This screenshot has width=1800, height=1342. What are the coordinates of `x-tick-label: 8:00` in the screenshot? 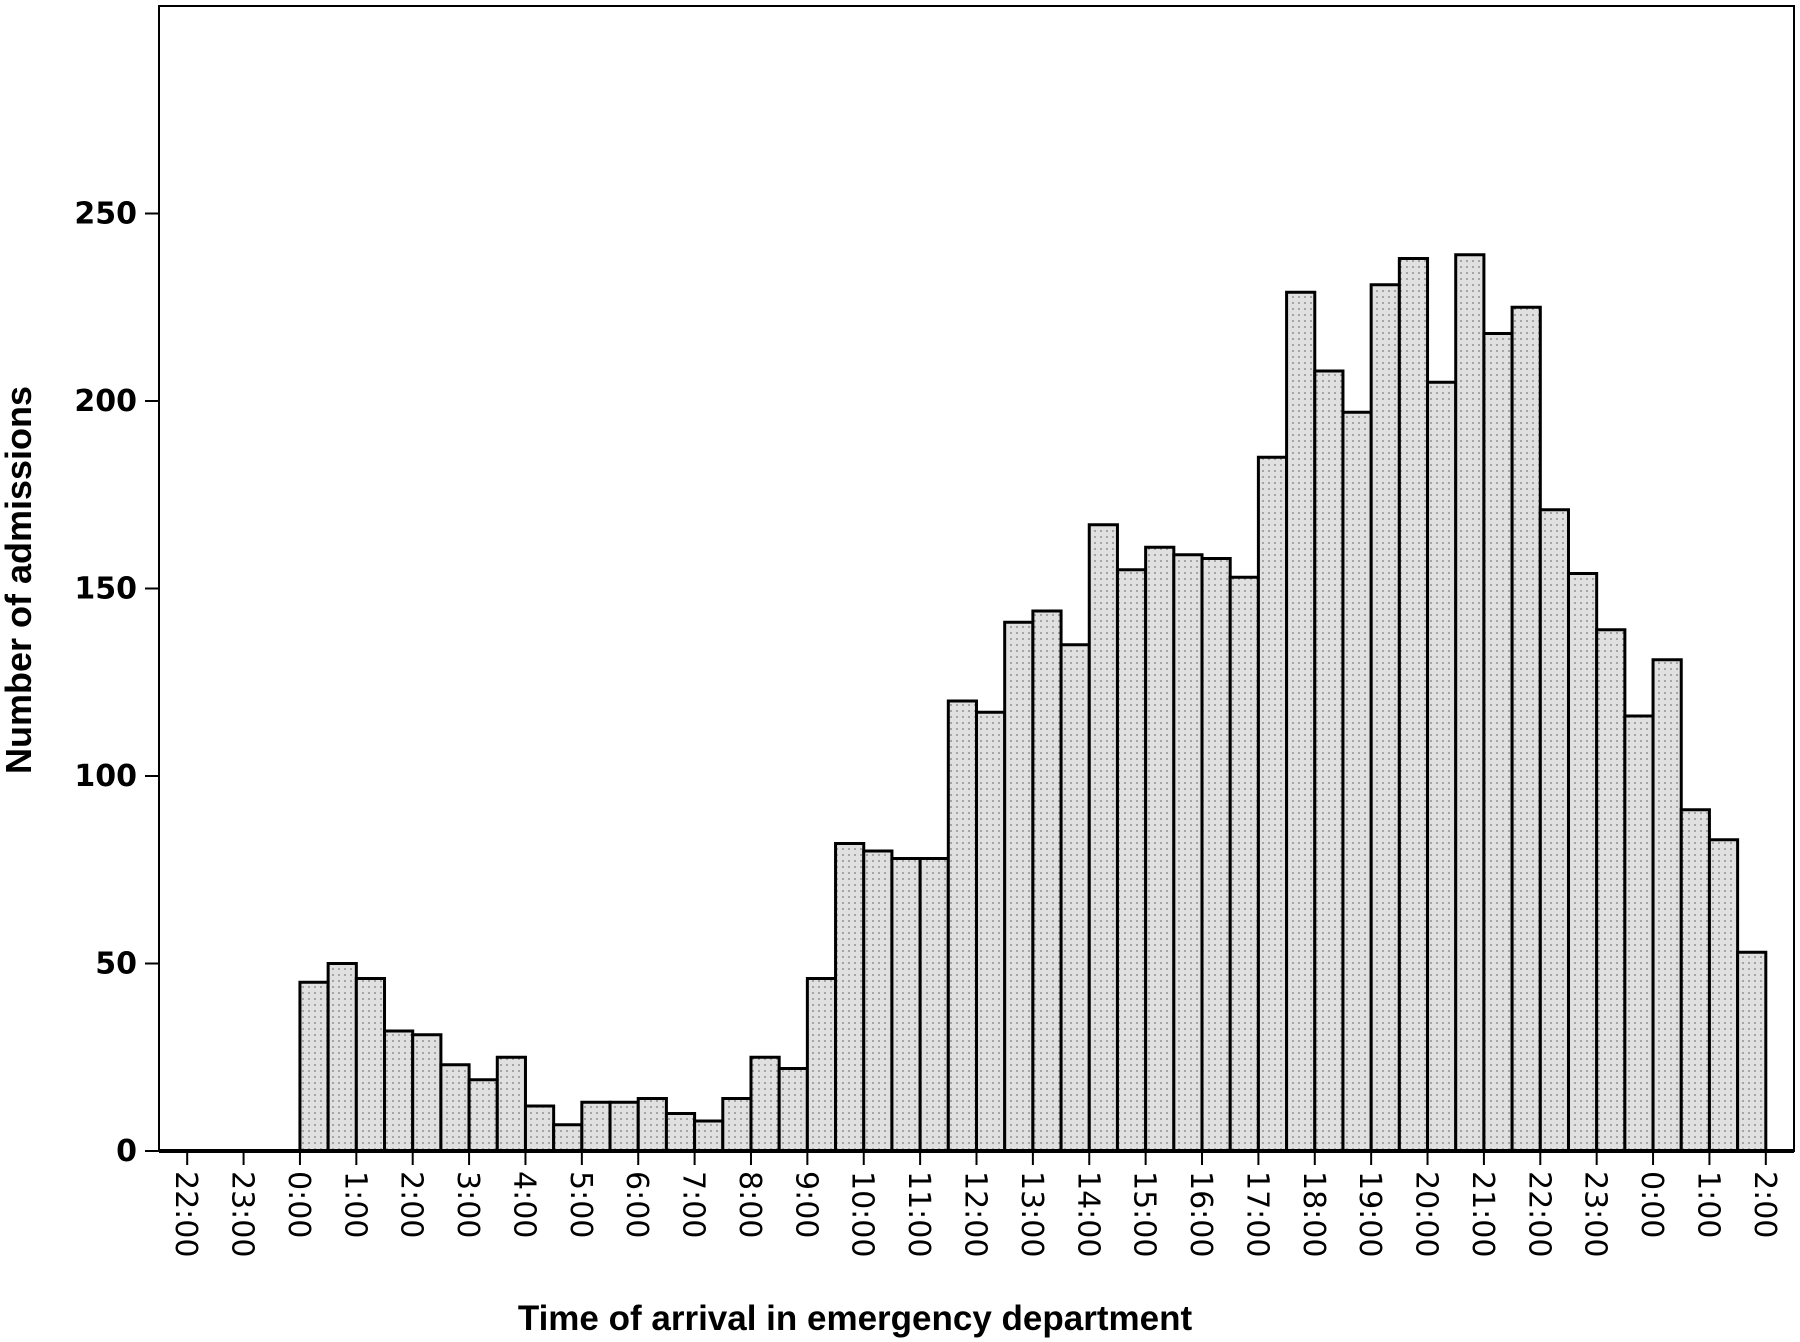 It's located at (749, 1204).